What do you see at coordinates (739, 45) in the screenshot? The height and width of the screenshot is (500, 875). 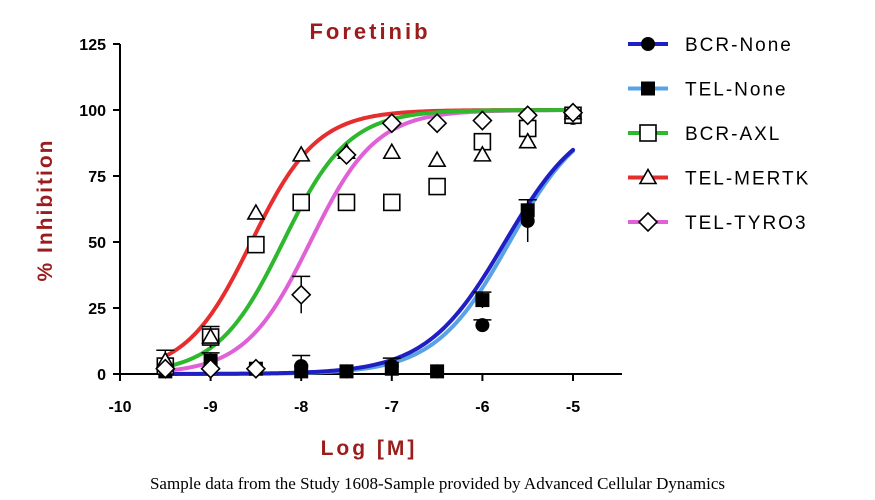 I see `legend-label-bcr-none: BCR-None` at bounding box center [739, 45].